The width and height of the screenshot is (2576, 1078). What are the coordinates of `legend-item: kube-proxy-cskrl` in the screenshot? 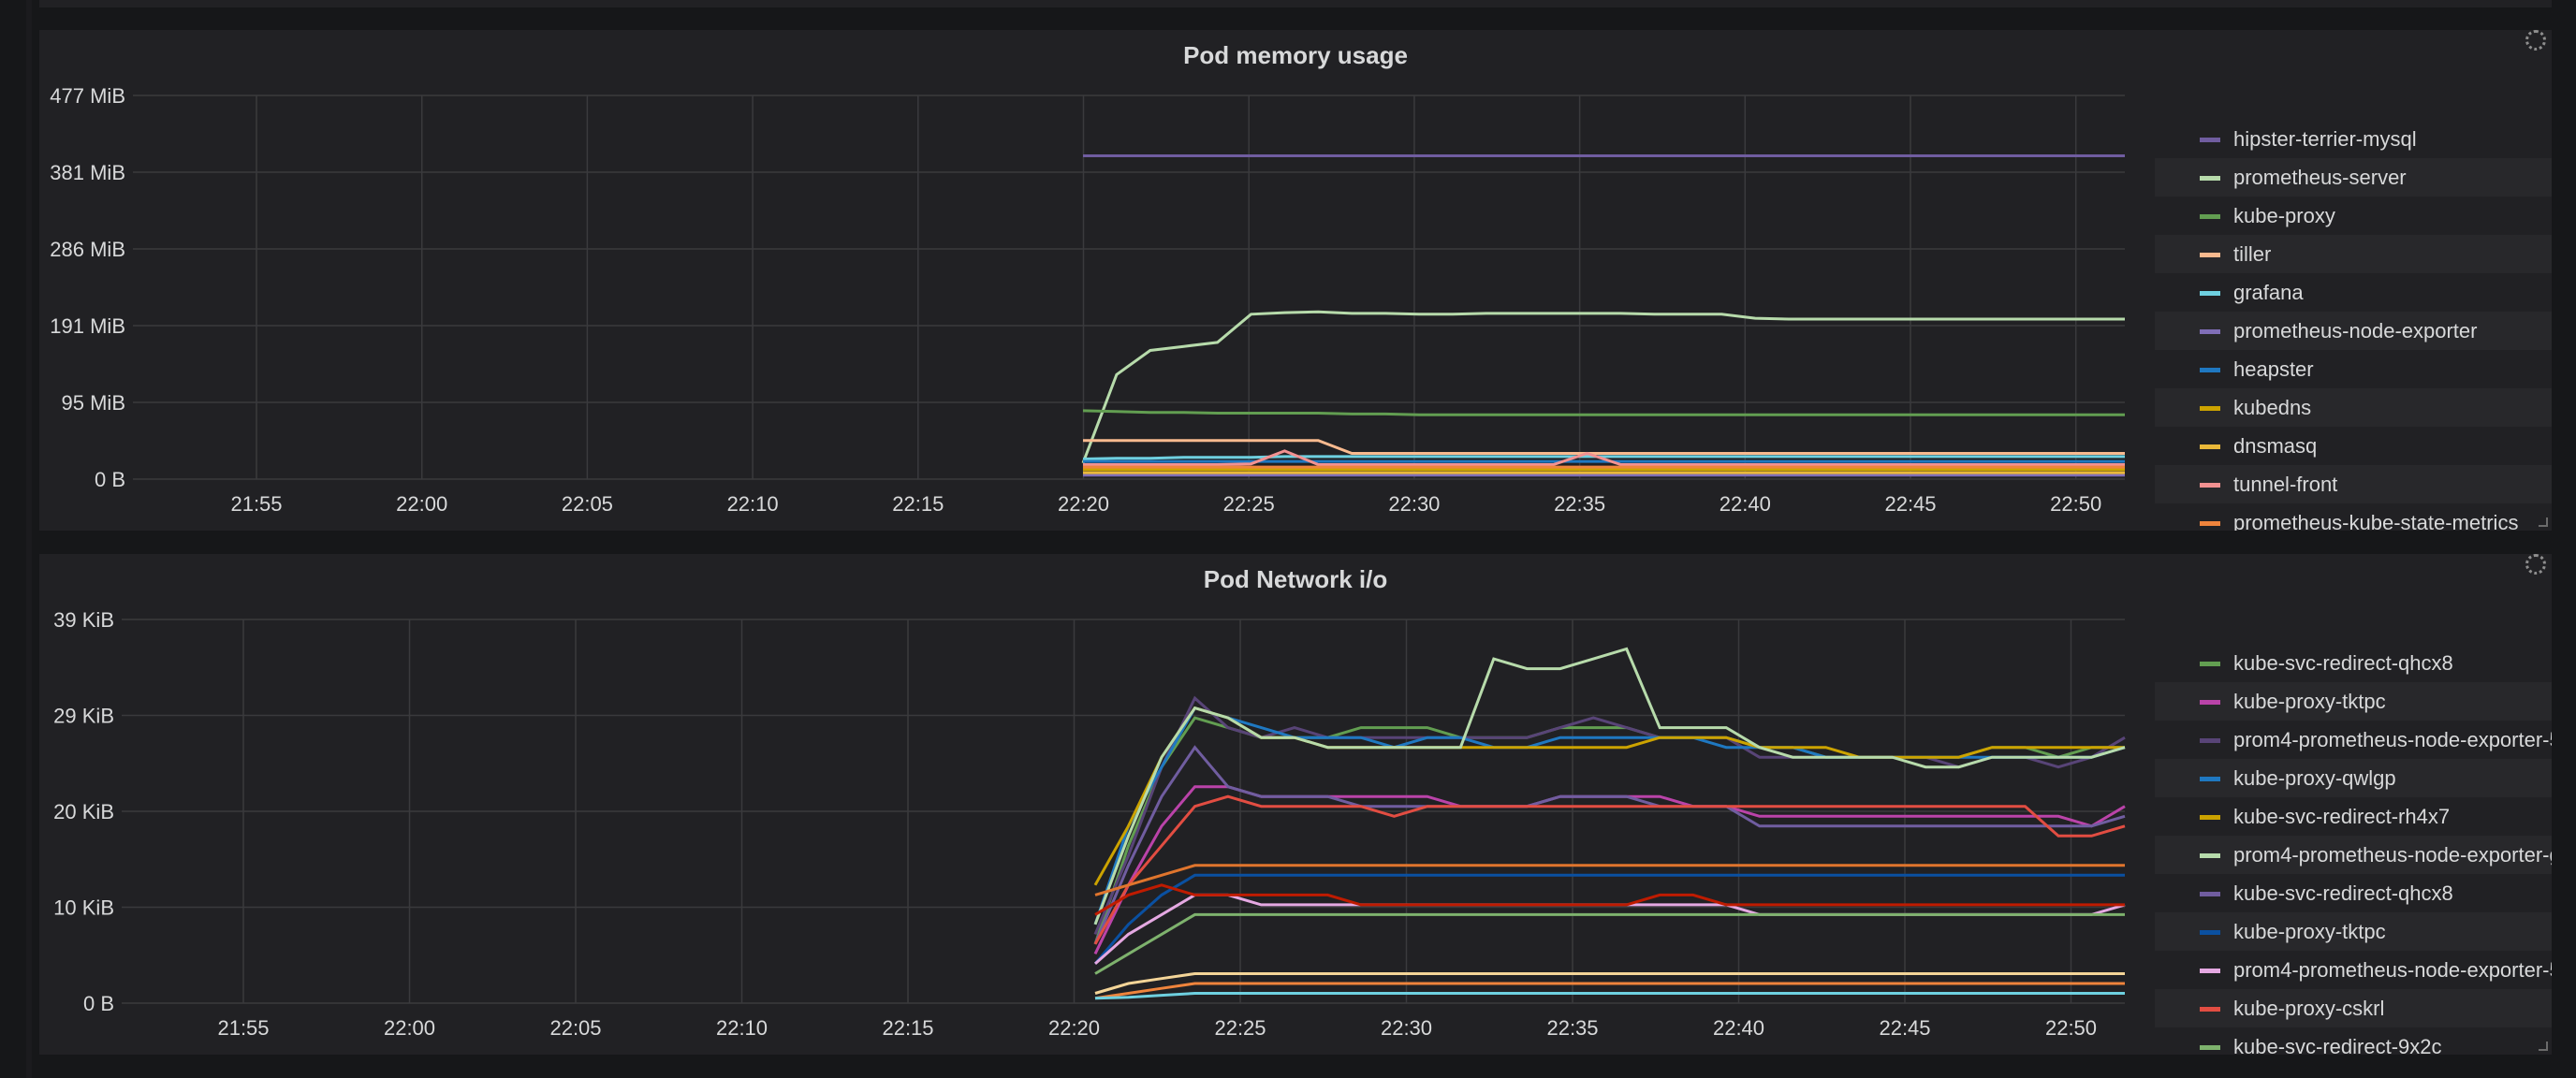 It's located at (2353, 1008).